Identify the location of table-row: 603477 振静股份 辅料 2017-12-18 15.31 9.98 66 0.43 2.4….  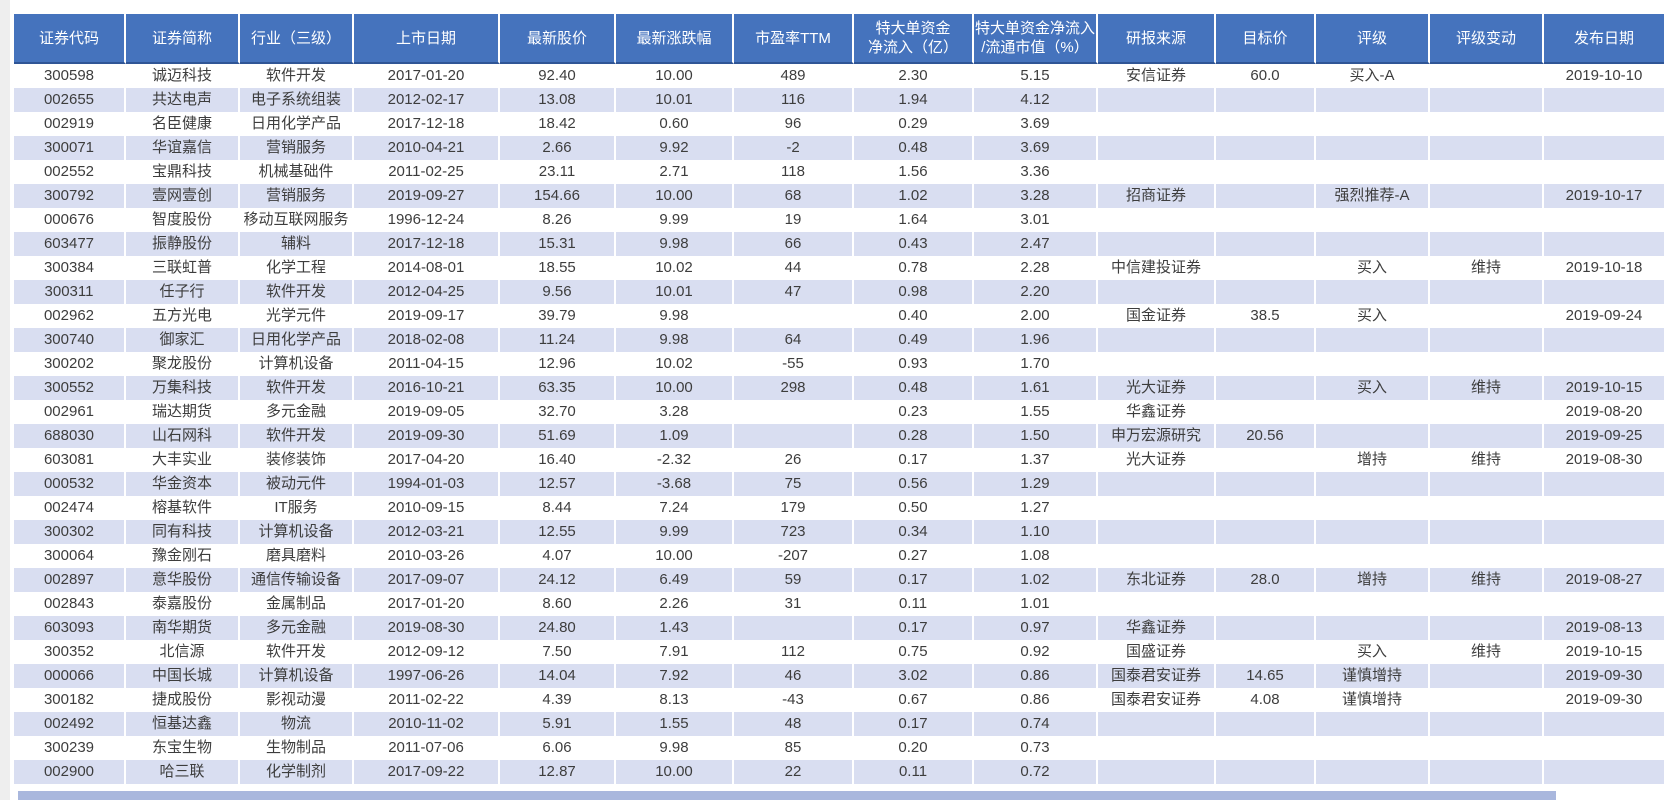
(839, 244).